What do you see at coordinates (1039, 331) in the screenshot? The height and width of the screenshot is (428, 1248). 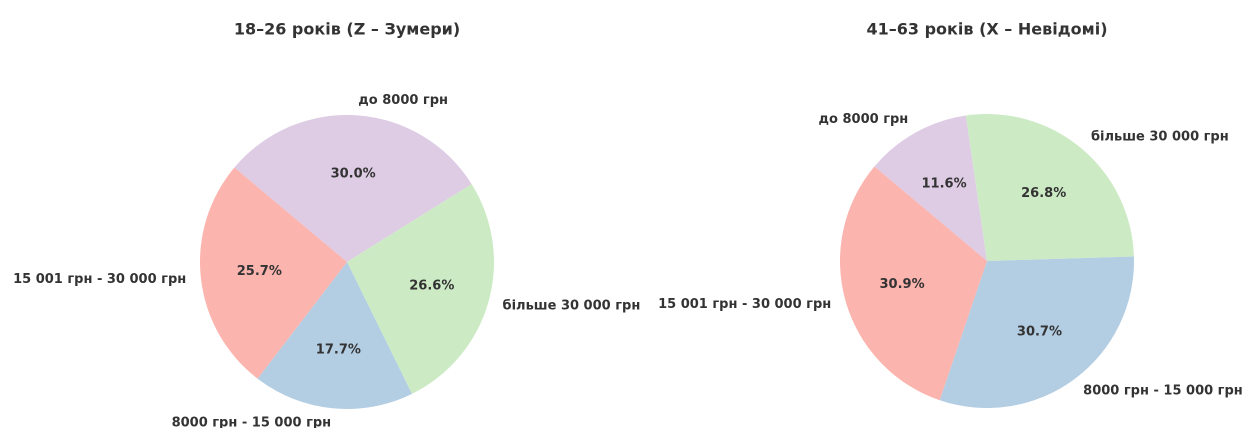 I see `percent-label: 30.7%` at bounding box center [1039, 331].